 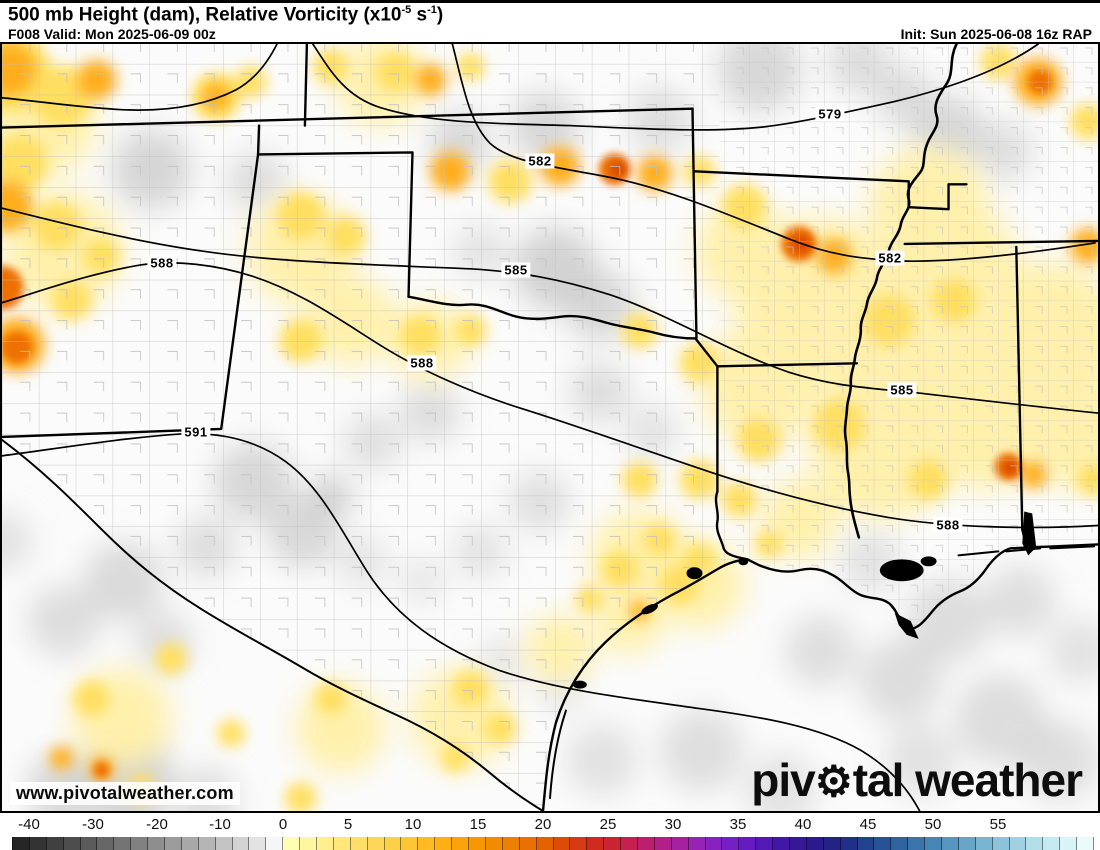 What do you see at coordinates (413, 824) in the screenshot?
I see `colorbar-tick-label: 10` at bounding box center [413, 824].